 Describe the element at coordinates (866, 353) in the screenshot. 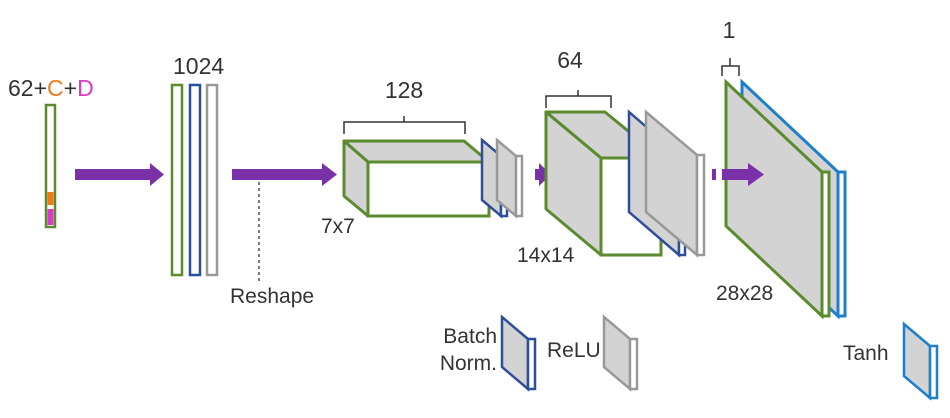

I see `legend-tanh-label: Tanh` at that location.